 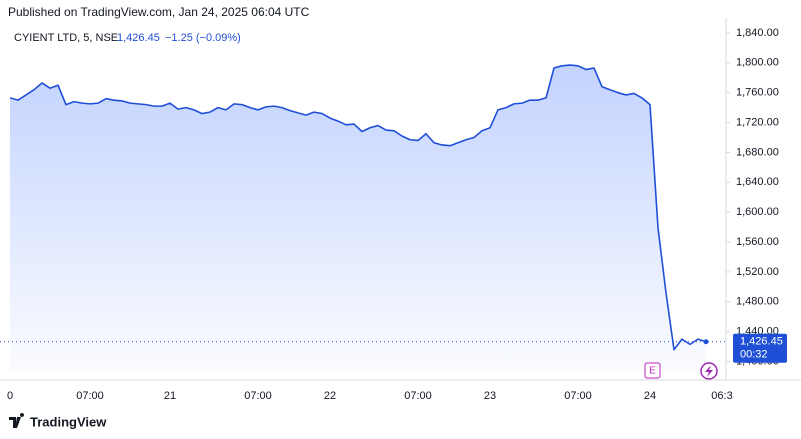 I want to click on y-tick-label: 1,480.00, so click(x=757, y=302).